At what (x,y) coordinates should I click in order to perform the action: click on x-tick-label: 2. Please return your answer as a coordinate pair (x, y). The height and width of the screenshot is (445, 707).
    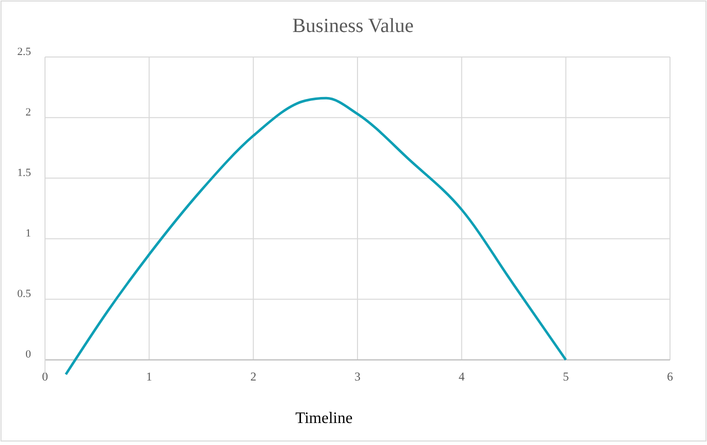
    Looking at the image, I should click on (253, 376).